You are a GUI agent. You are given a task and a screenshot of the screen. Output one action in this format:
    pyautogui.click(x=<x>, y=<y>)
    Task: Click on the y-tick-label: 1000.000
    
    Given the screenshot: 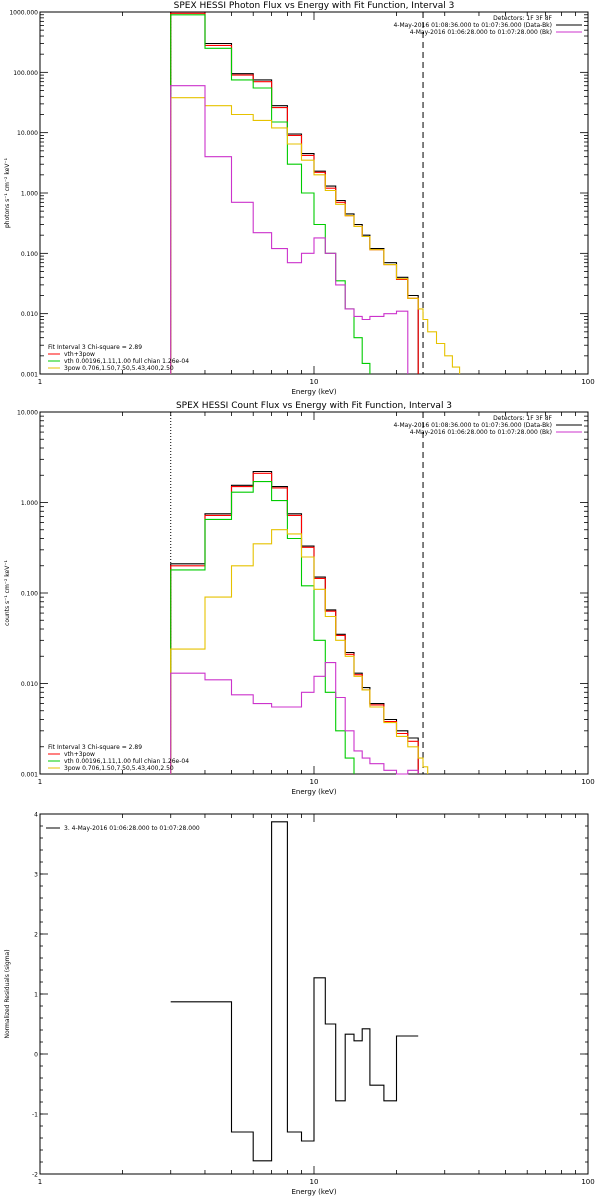 What is the action you would take?
    pyautogui.click(x=23, y=13)
    